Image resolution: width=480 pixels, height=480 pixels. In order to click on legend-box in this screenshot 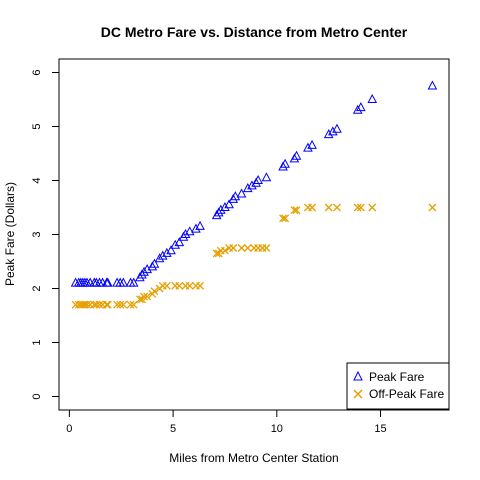, I will do `click(398, 386)`.